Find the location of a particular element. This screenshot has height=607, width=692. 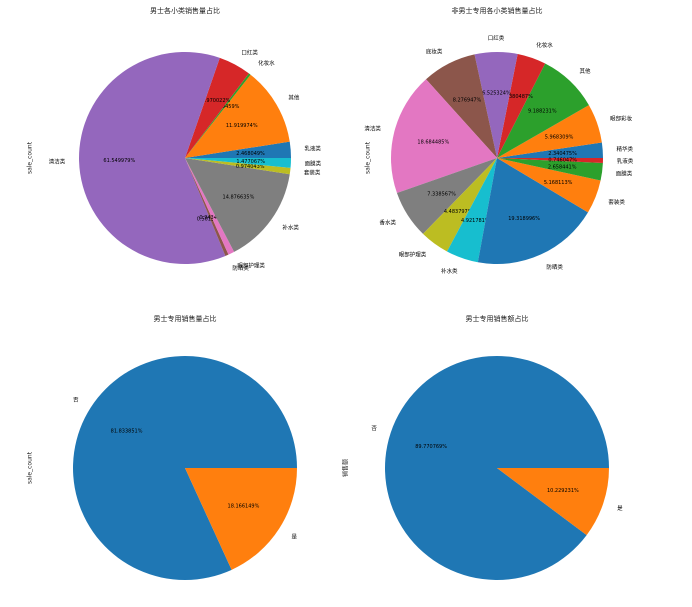

slice-percent-label: 18.166149% is located at coordinates (244, 507).